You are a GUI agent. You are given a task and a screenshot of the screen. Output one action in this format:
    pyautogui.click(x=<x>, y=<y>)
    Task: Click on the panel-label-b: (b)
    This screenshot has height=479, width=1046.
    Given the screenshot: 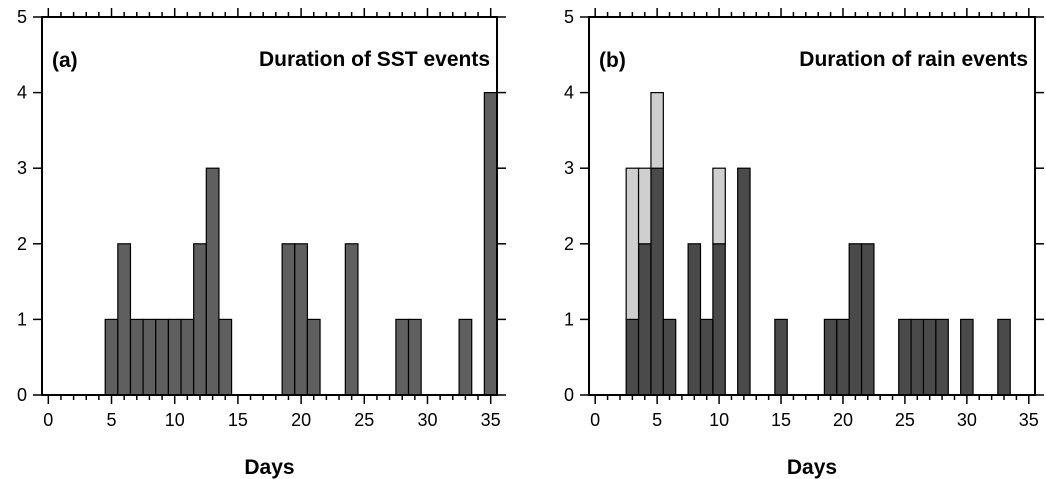 What is the action you would take?
    pyautogui.click(x=612, y=60)
    